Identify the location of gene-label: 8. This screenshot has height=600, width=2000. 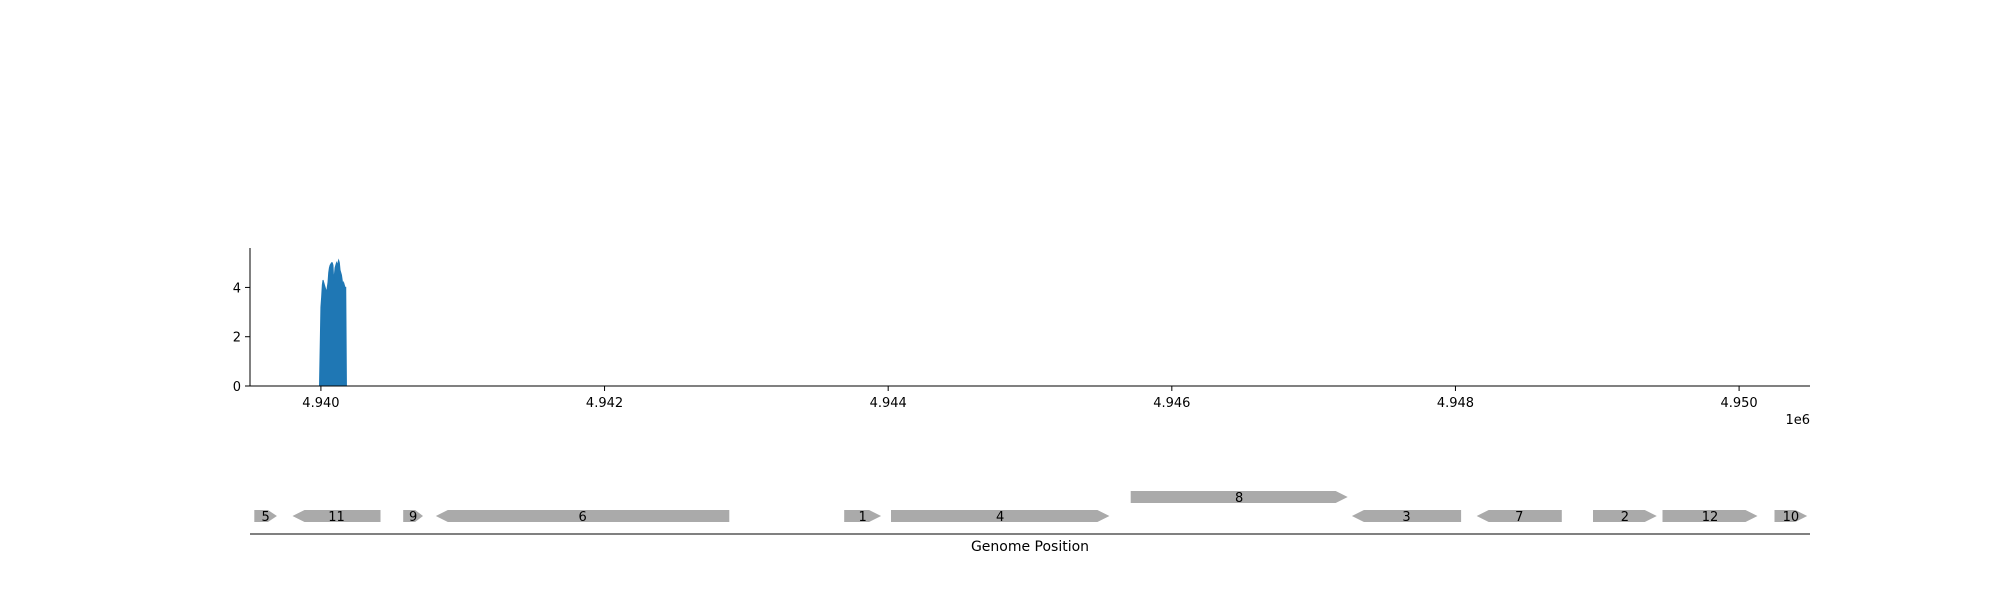
(1239, 498).